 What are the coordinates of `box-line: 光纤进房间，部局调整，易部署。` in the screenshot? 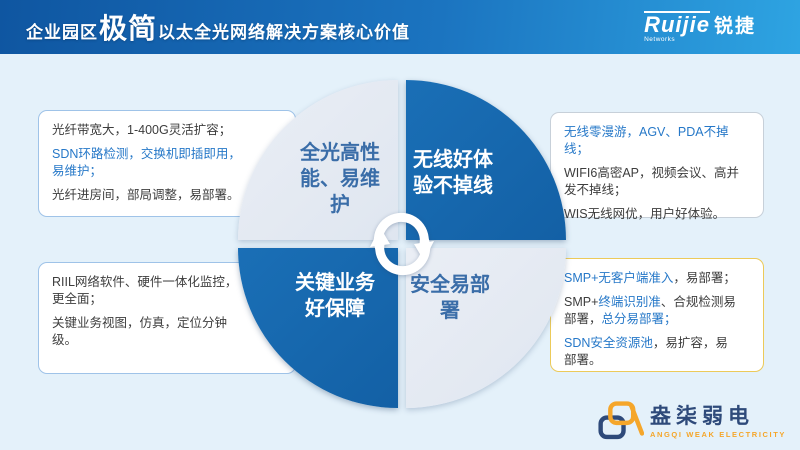 It's located at (167, 195).